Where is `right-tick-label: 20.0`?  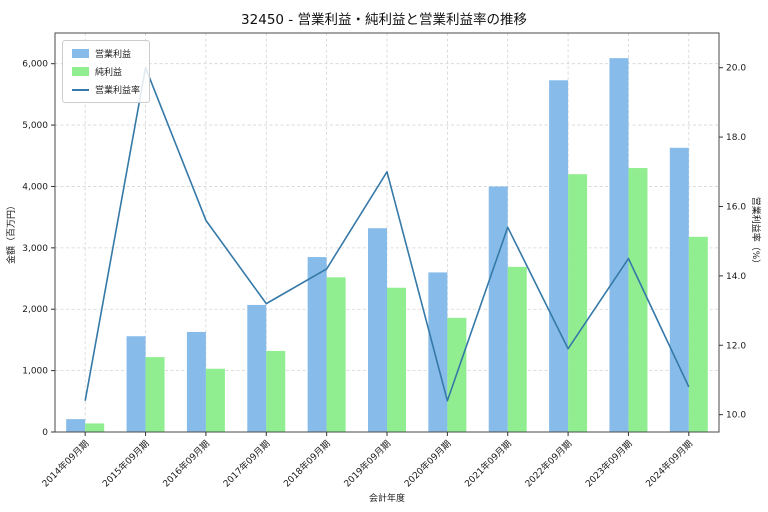
right-tick-label: 20.0 is located at coordinates (736, 69).